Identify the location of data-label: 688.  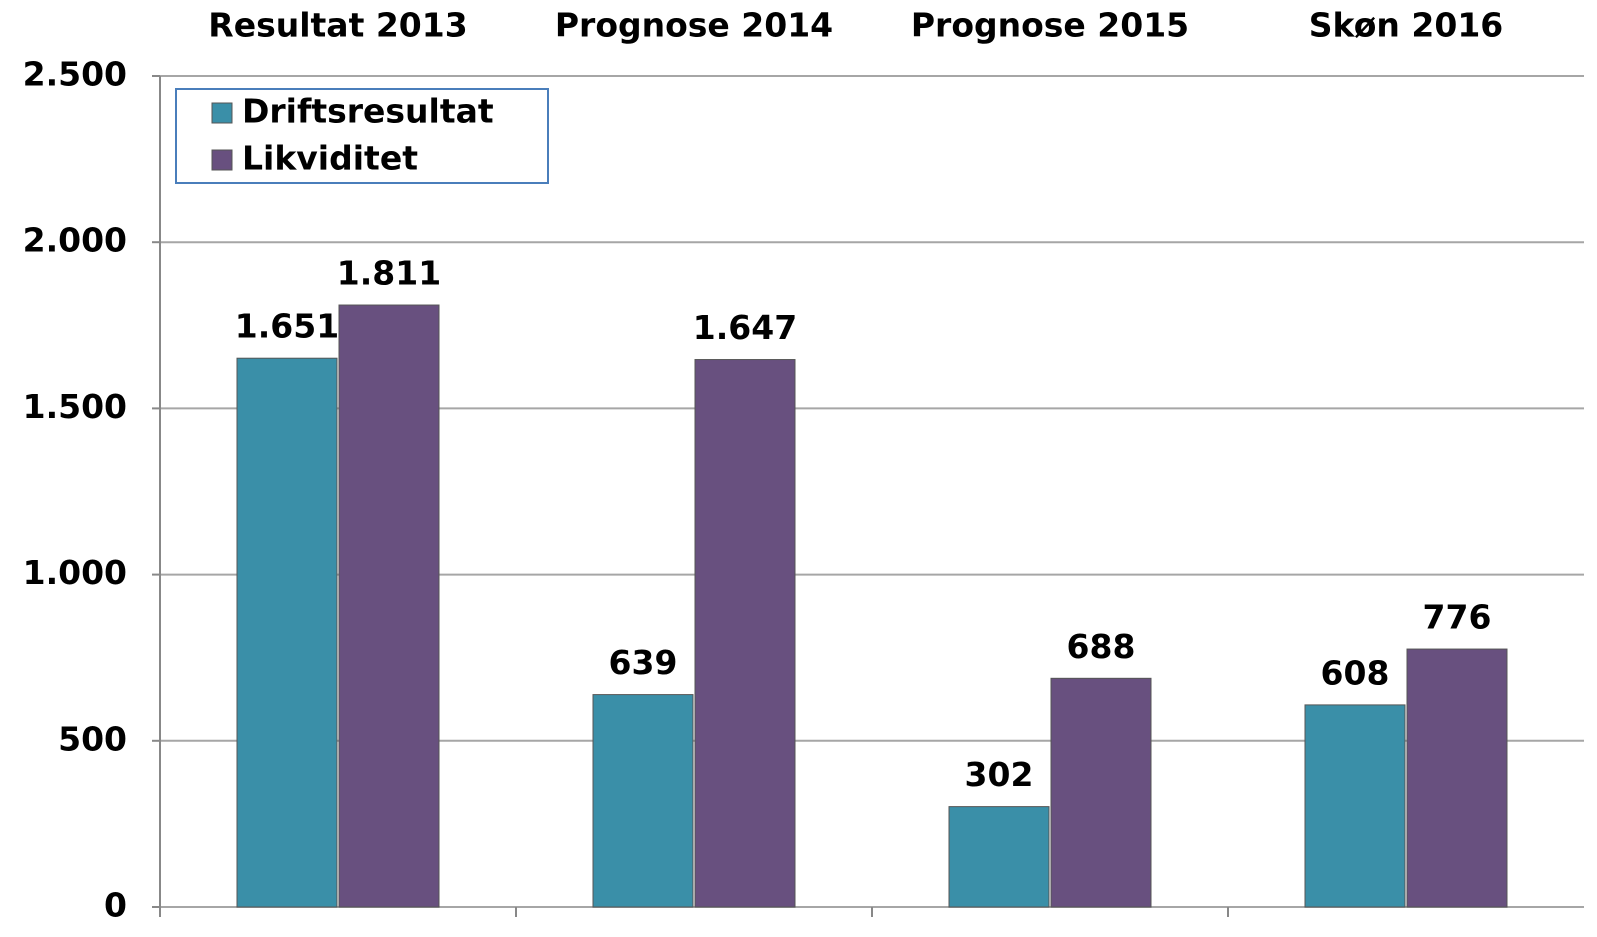
(1101, 646).